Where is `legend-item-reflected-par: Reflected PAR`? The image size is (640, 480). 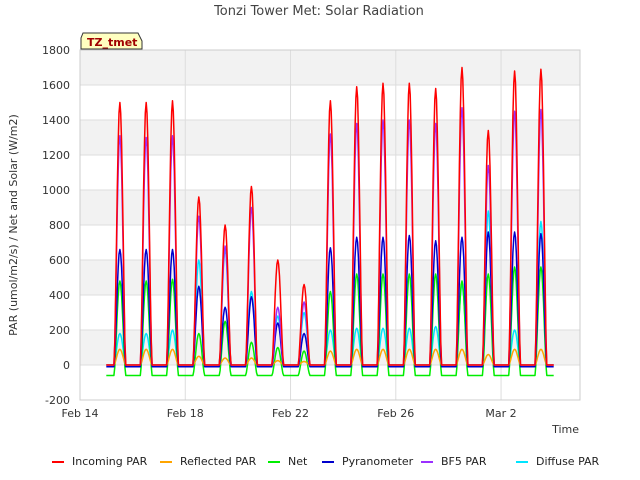 legend-item-reflected-par: Reflected PAR is located at coordinates (208, 461).